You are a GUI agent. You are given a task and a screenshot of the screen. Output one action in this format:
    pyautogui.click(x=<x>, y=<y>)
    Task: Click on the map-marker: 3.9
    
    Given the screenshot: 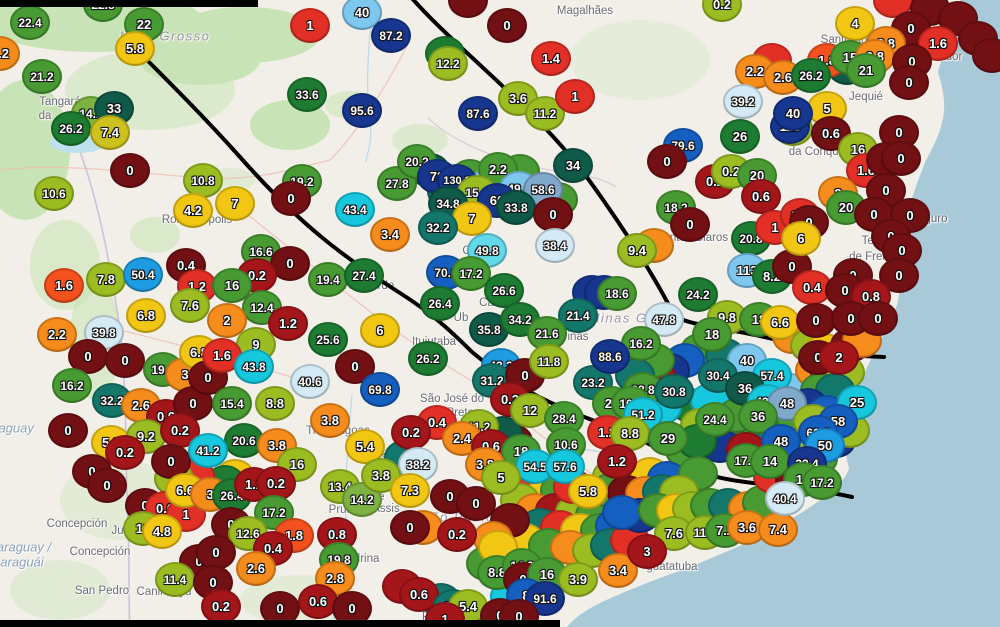 What is the action you would take?
    pyautogui.click(x=578, y=579)
    